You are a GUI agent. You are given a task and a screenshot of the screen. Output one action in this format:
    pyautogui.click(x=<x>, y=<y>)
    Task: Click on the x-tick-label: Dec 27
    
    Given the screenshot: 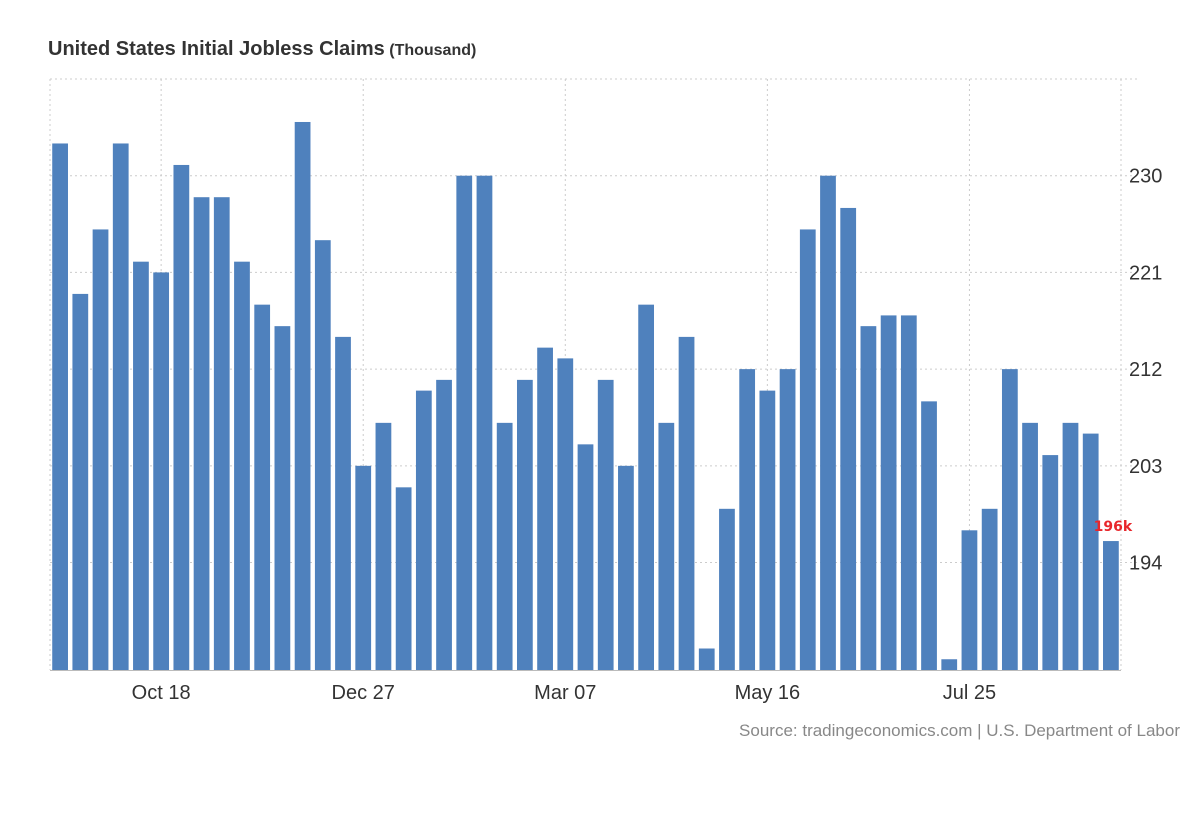 What is the action you would take?
    pyautogui.click(x=363, y=693)
    